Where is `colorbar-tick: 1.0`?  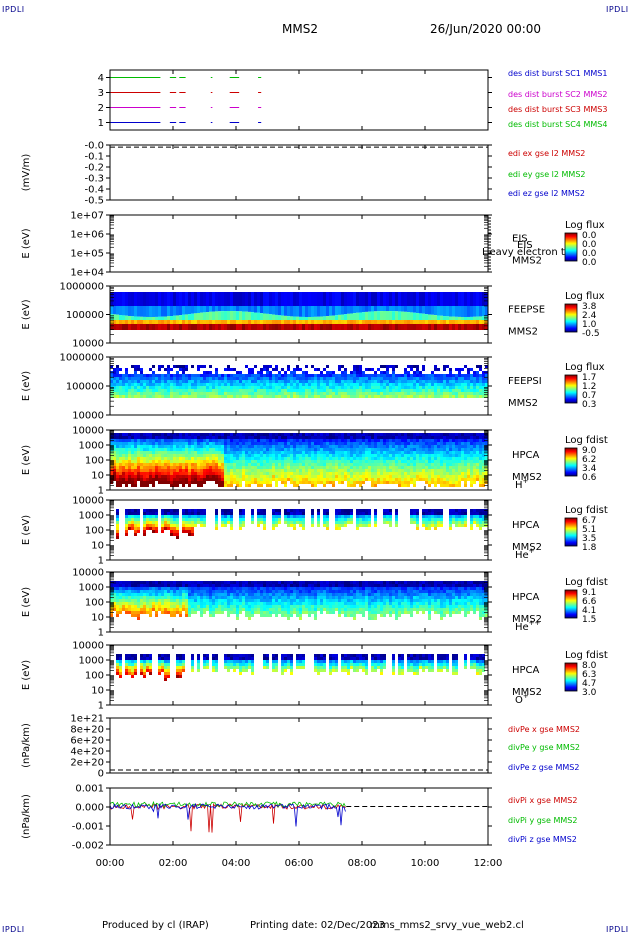 colorbar-tick: 1.0 is located at coordinates (589, 325).